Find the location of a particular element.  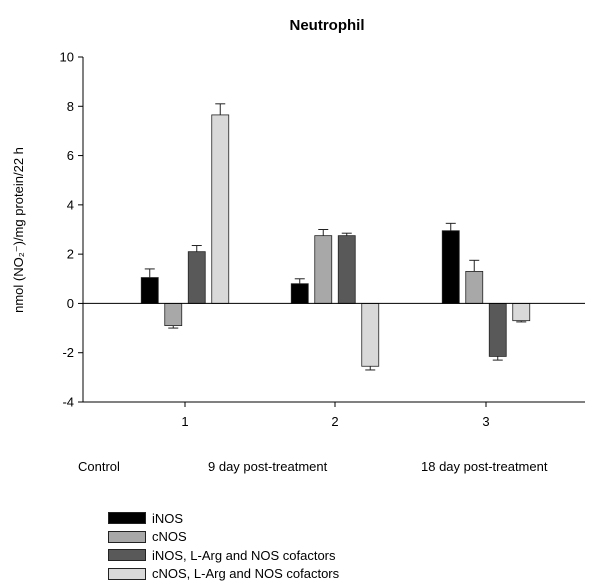

legend-label-cnos: cNOS is located at coordinates (169, 537).